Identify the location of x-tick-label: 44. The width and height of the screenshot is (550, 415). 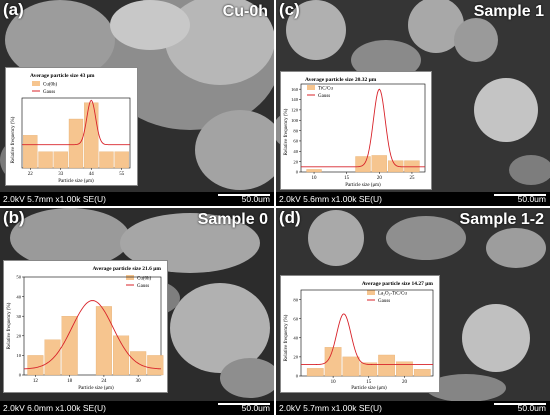
(92, 174).